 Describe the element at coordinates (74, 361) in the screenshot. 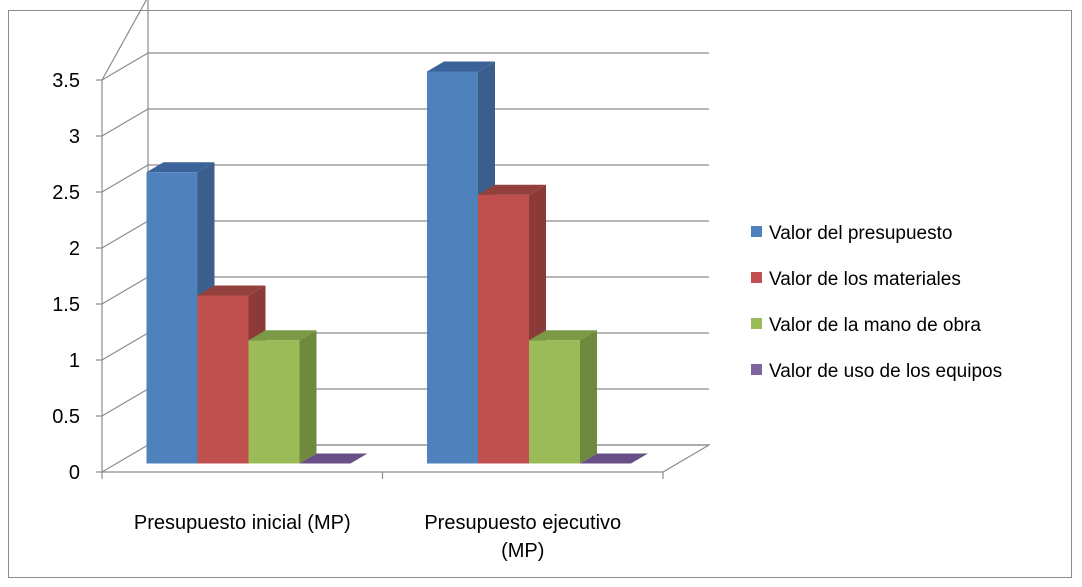

I see `y-tick-label: 1` at that location.